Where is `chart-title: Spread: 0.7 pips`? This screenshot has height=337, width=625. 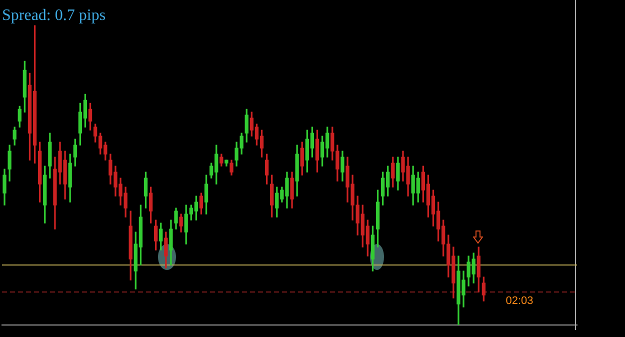 chart-title: Spread: 0.7 pips is located at coordinates (54, 15).